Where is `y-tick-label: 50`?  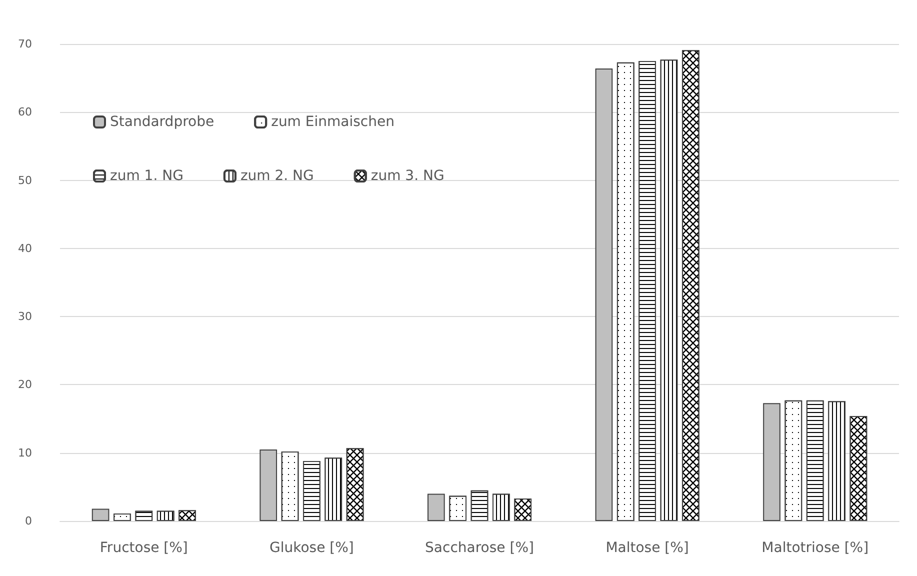 y-tick-label: 50 is located at coordinates (25, 180).